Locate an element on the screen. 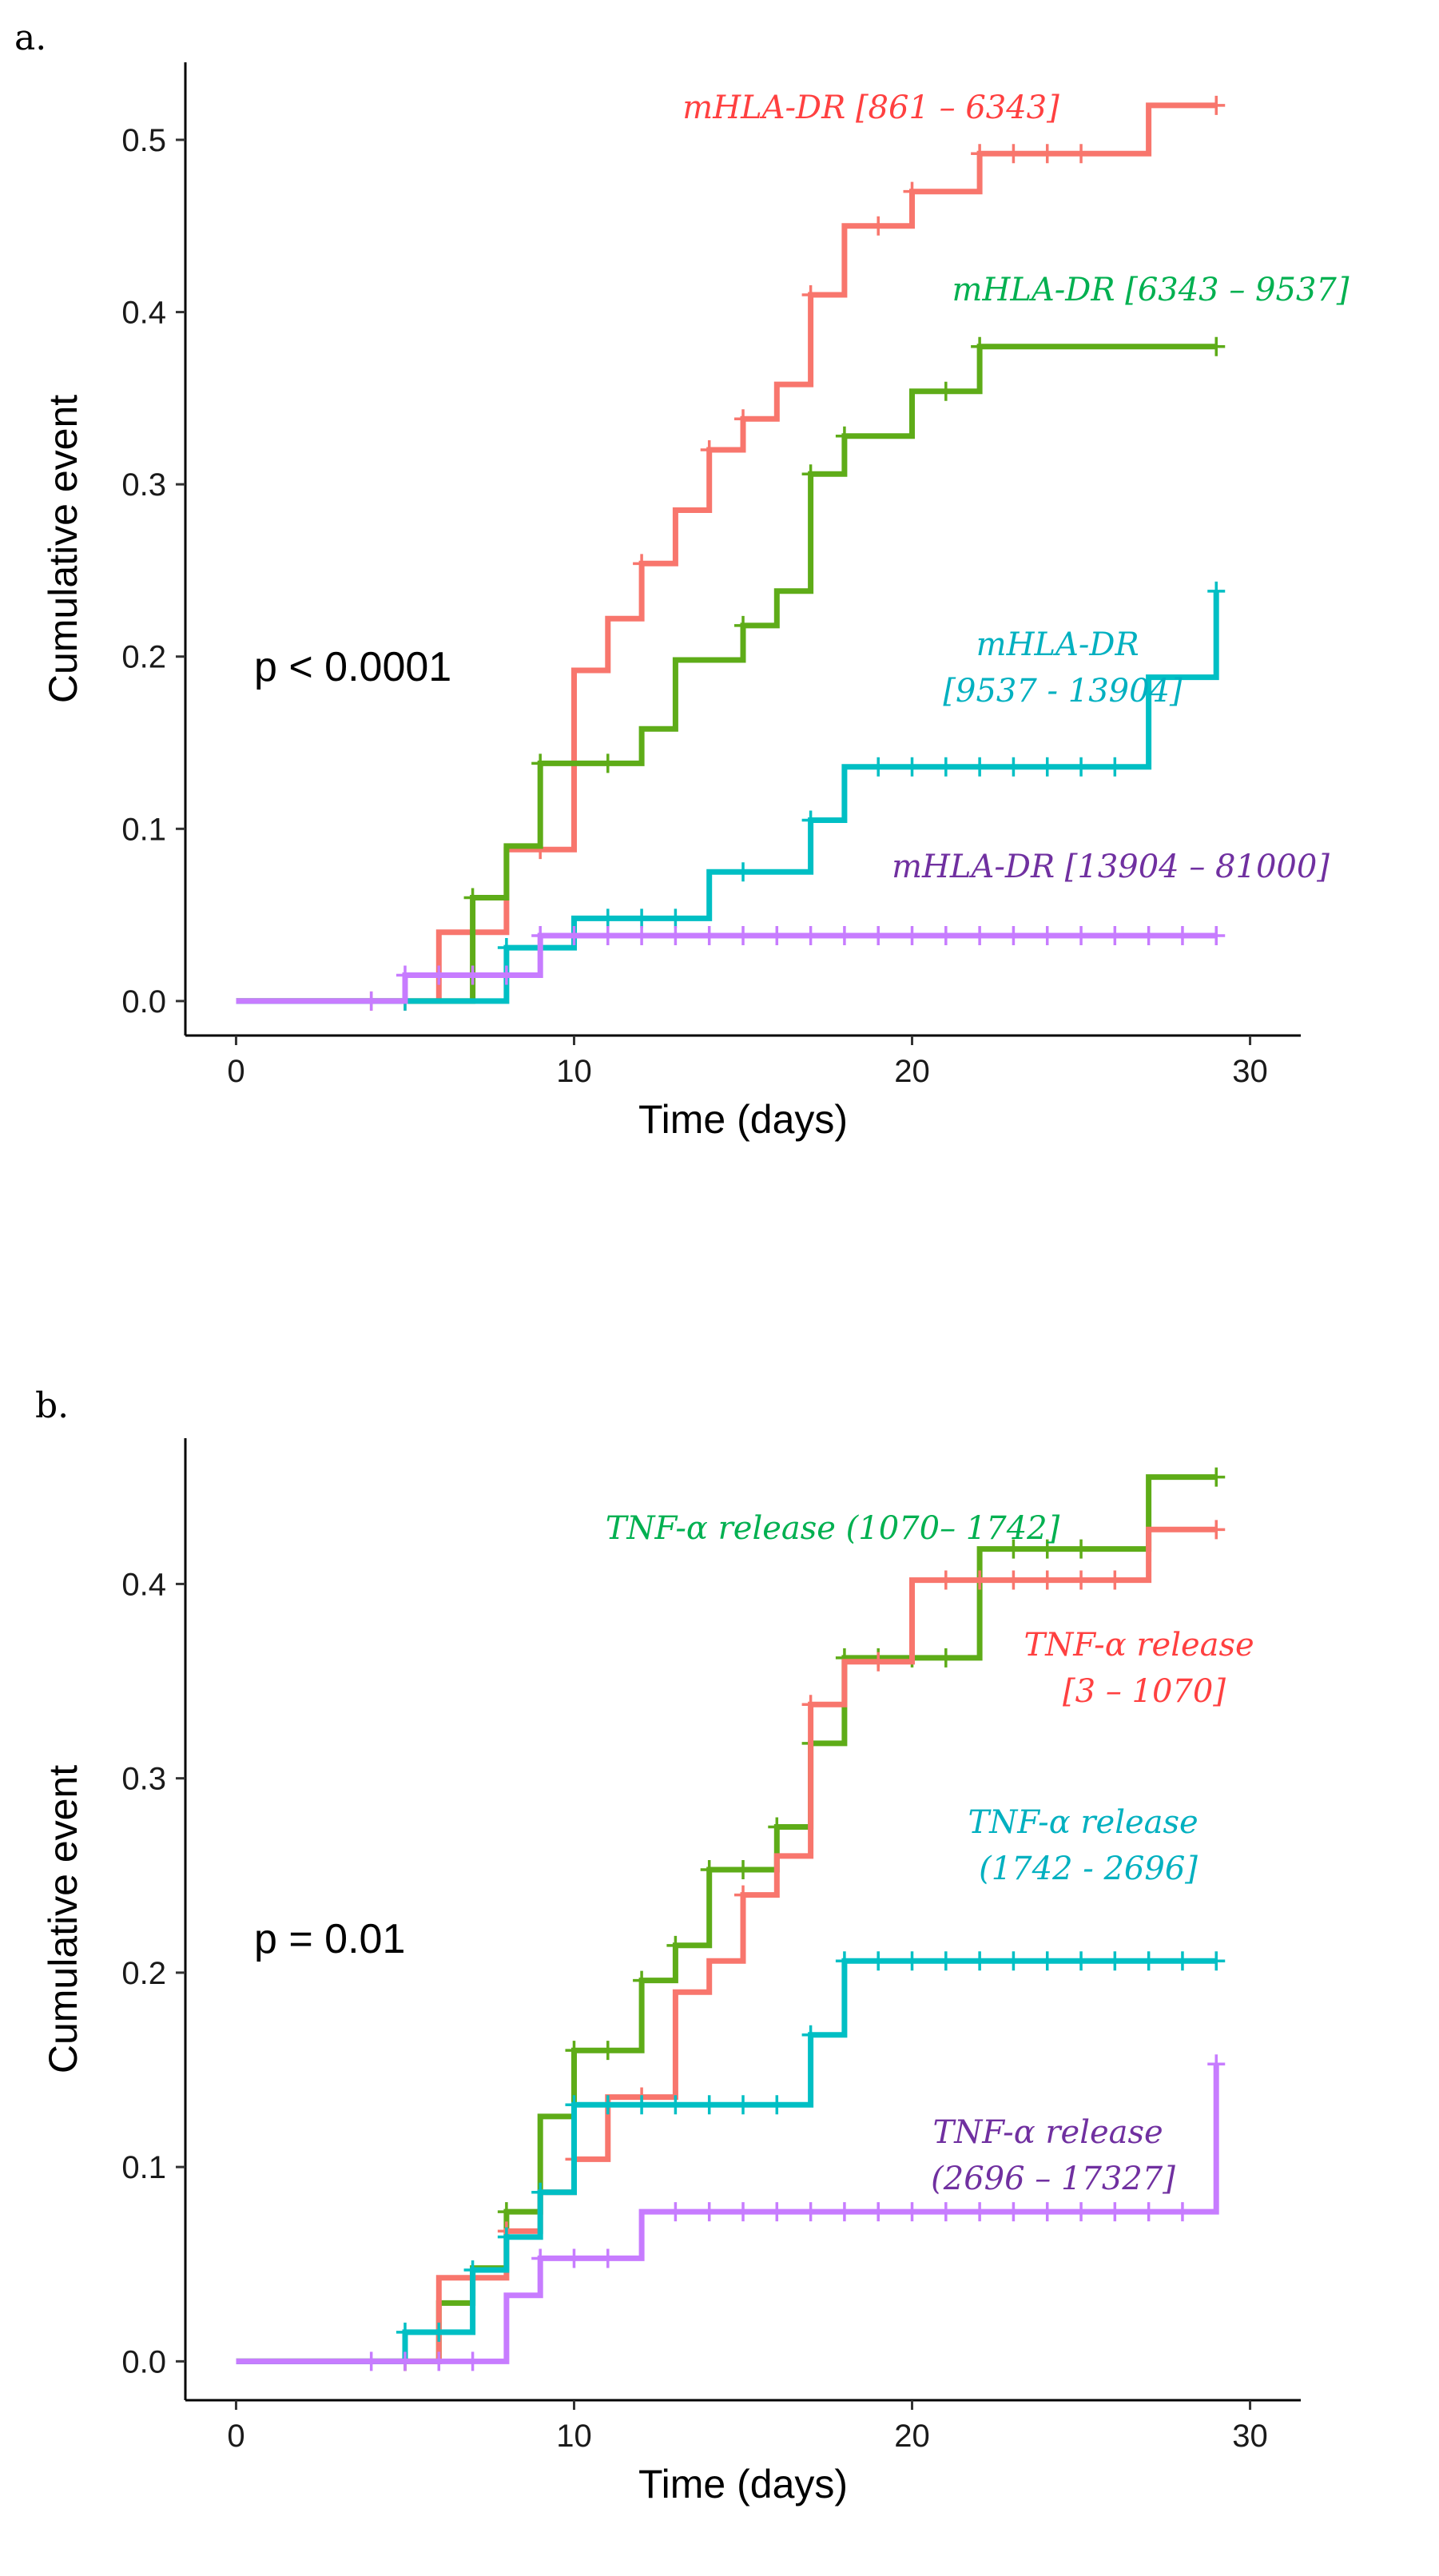 Image resolution: width=1439 pixels, height=2576 pixels. panel-b-y-tick-label: 0.0 is located at coordinates (143, 2361).